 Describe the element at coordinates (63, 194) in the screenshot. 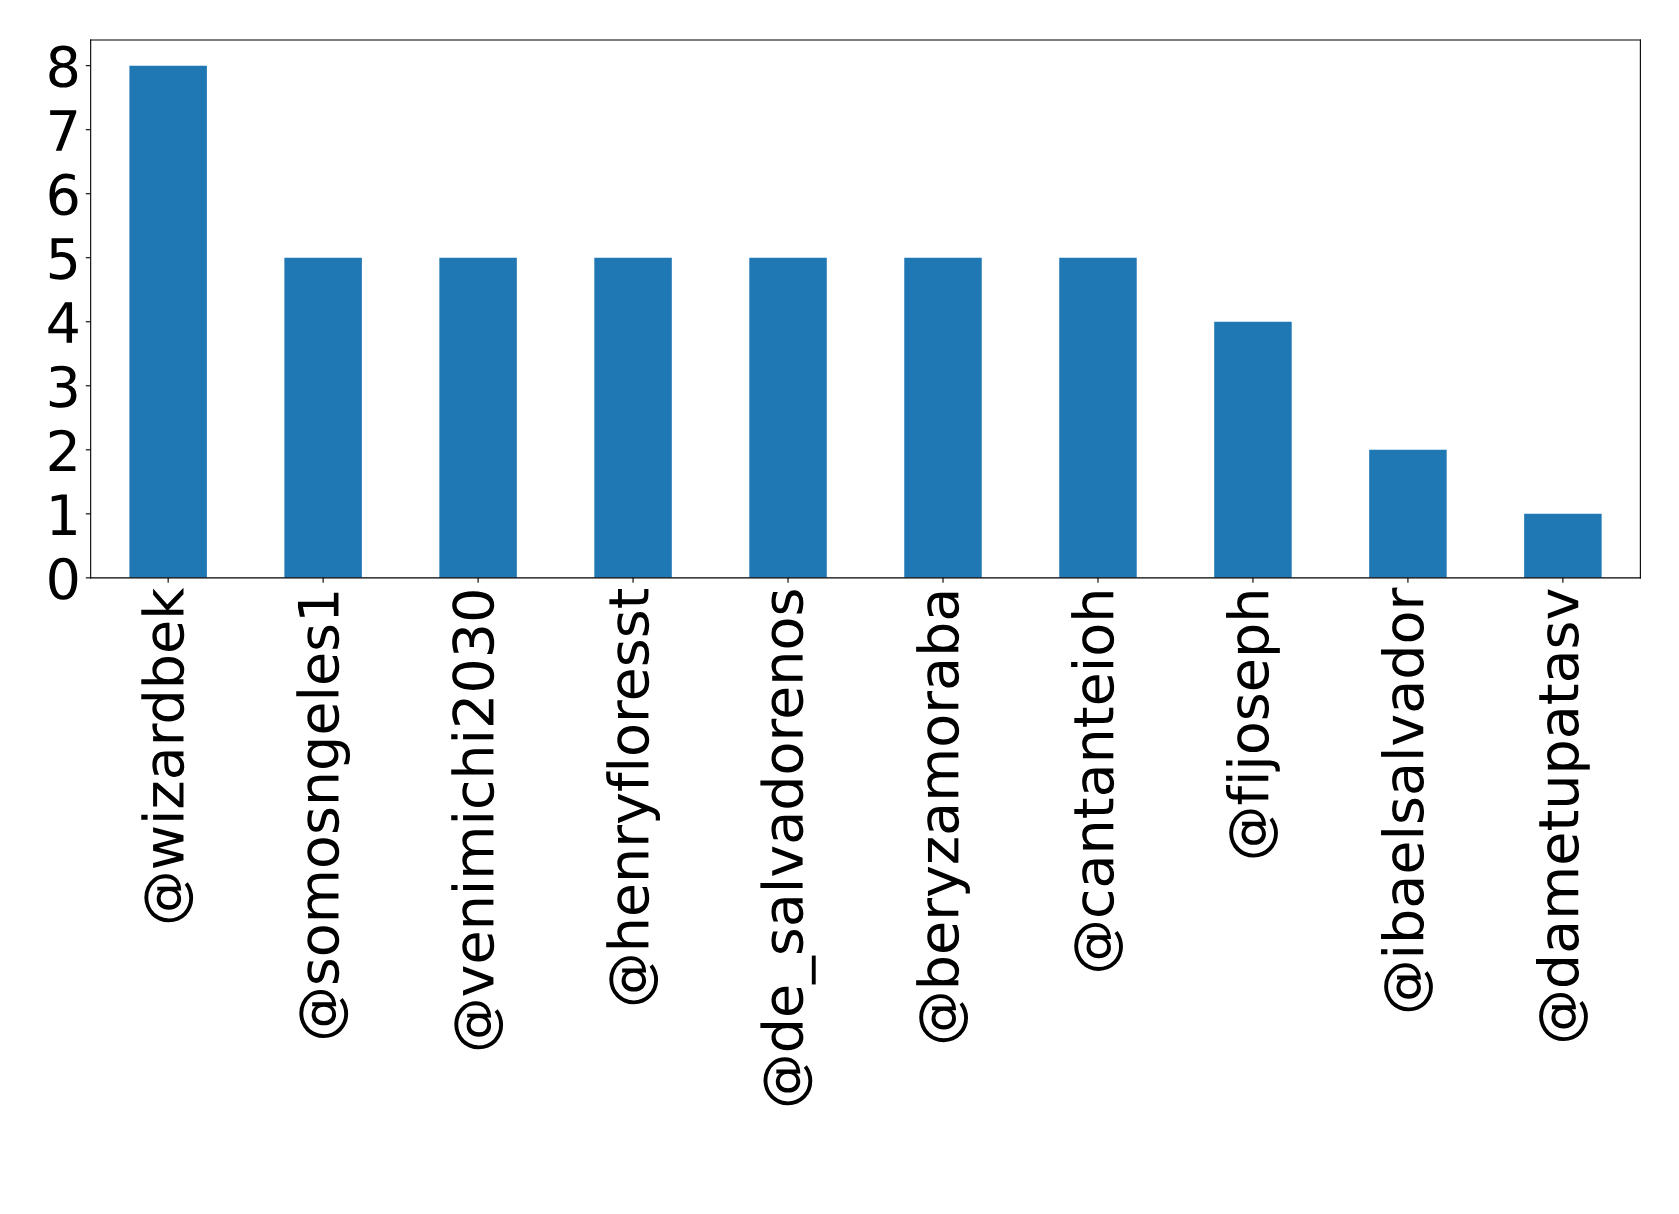

I see `y-tick-label: 6` at that location.